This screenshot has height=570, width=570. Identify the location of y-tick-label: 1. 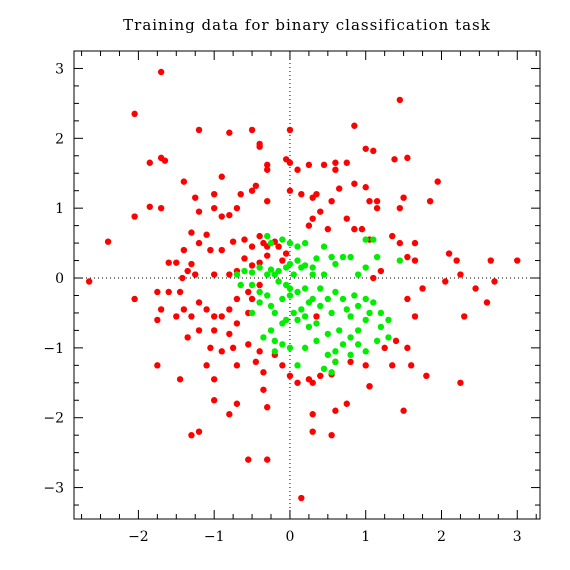
(59, 209).